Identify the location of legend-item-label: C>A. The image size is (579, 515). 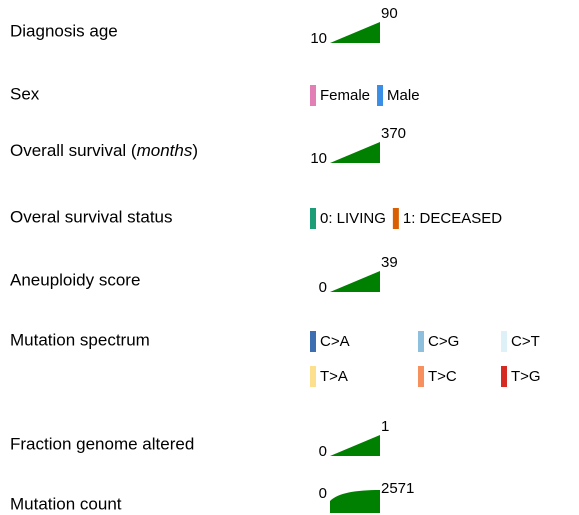
(335, 341).